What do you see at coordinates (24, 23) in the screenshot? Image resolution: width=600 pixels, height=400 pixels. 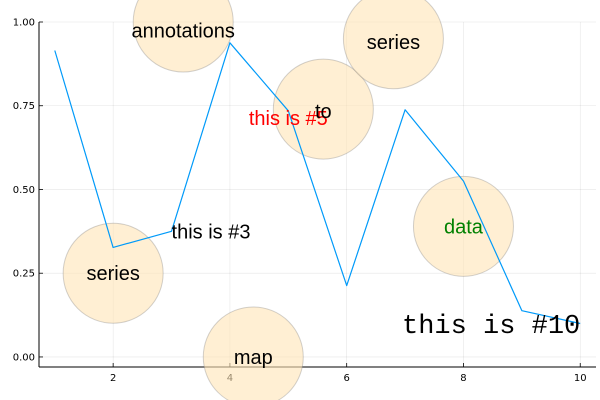 I see `y-tick-label: 1.00` at bounding box center [24, 23].